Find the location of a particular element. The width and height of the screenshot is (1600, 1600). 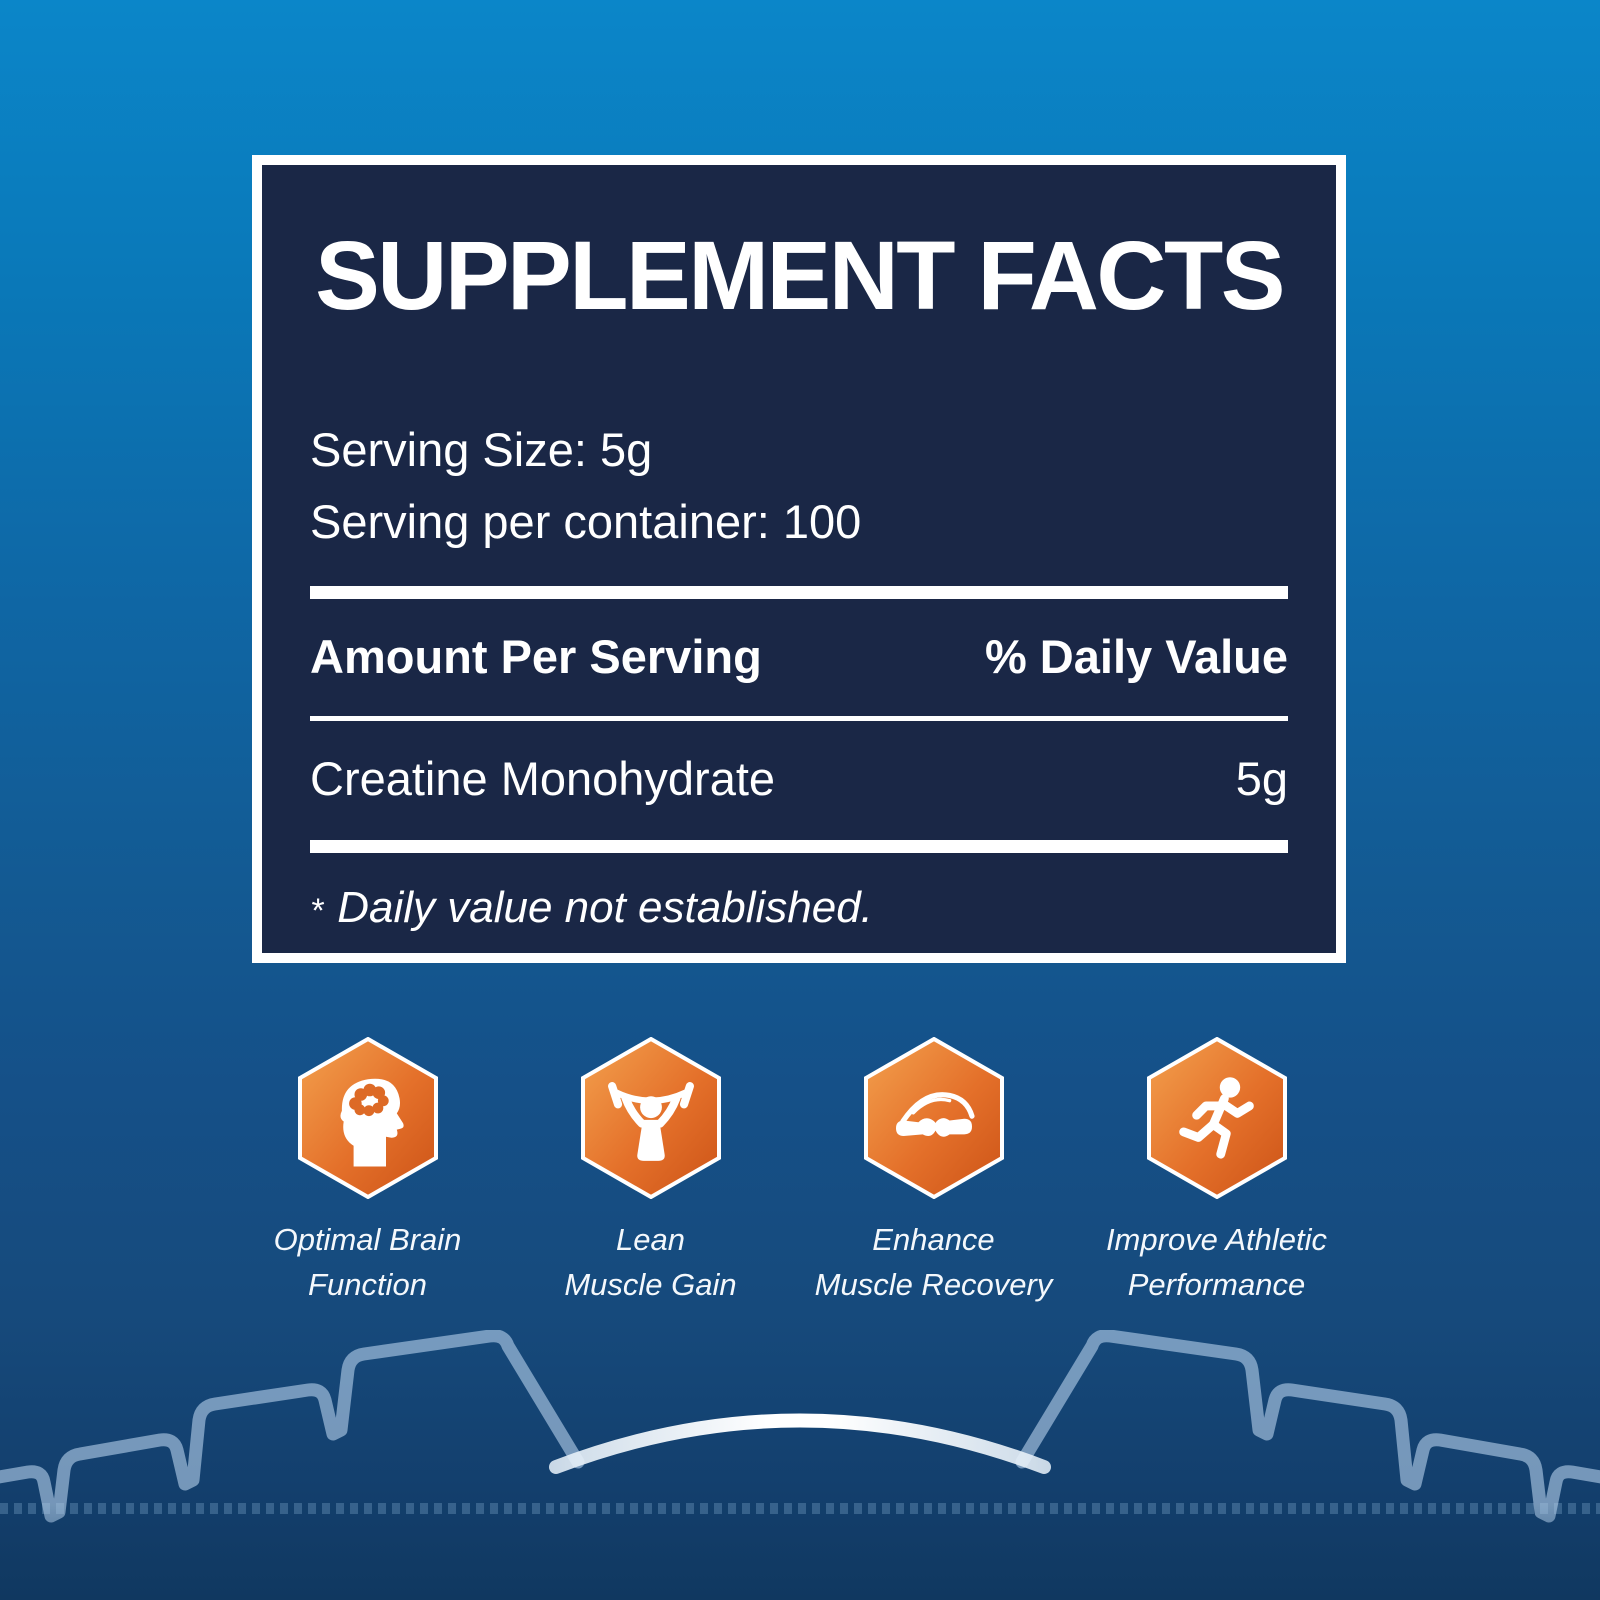

benefit-brain: Optimal Brain Function is located at coordinates (367, 1172).